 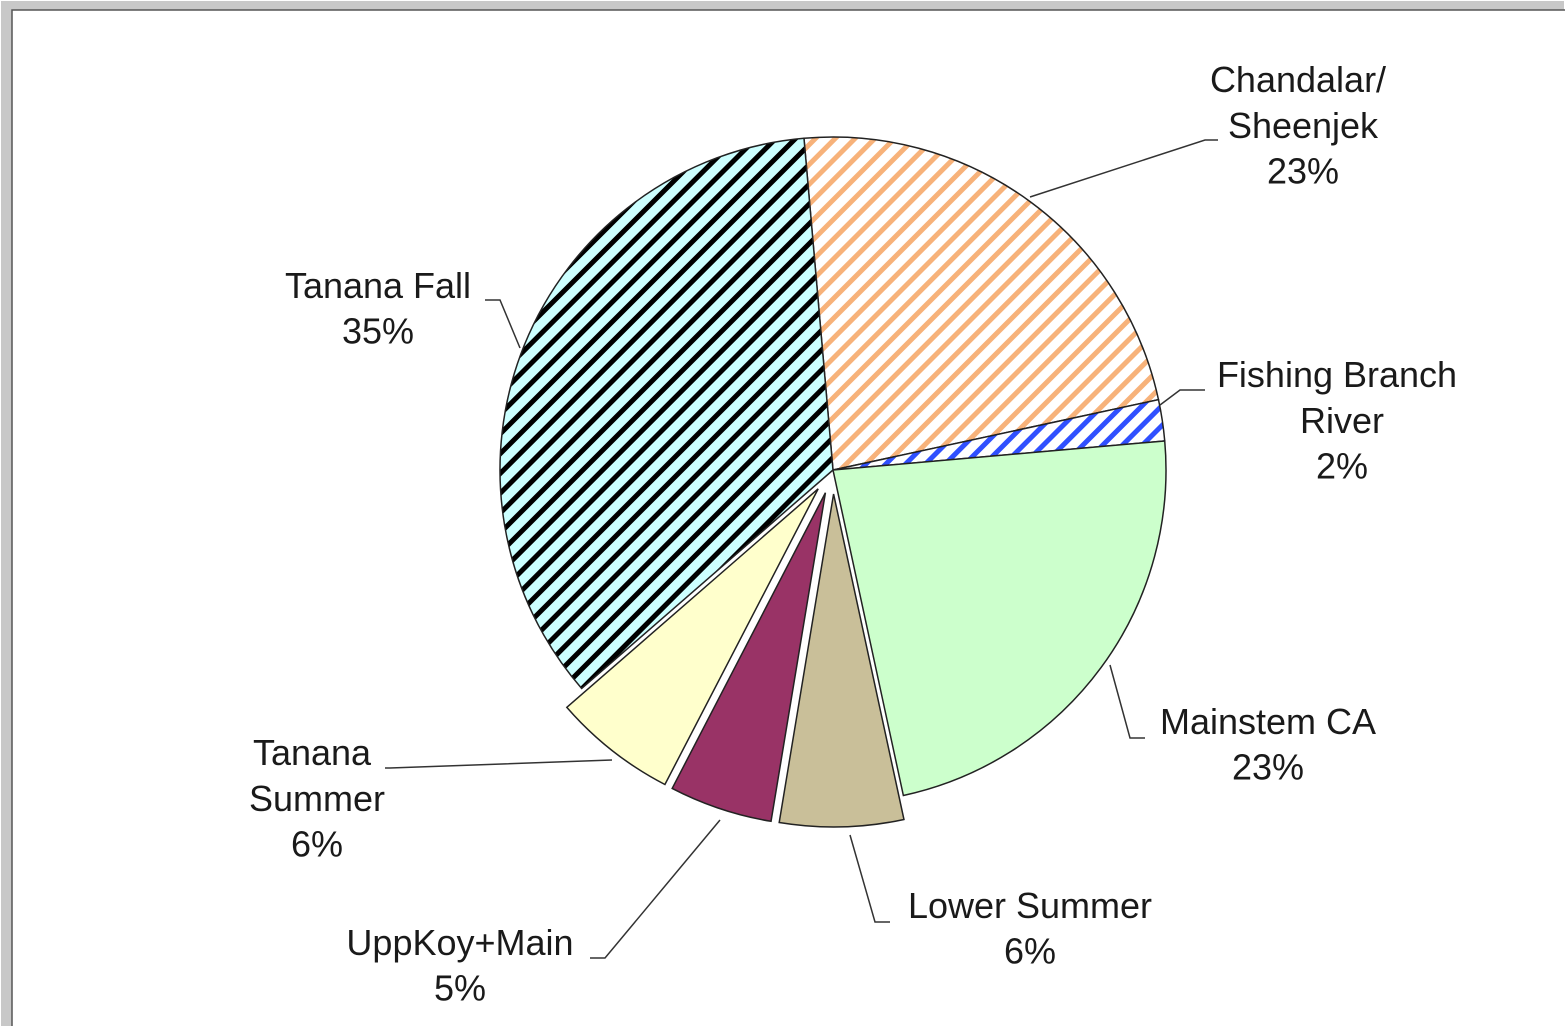 What do you see at coordinates (1342, 397) in the screenshot?
I see `slice-label: Fishing Branch River` at bounding box center [1342, 397].